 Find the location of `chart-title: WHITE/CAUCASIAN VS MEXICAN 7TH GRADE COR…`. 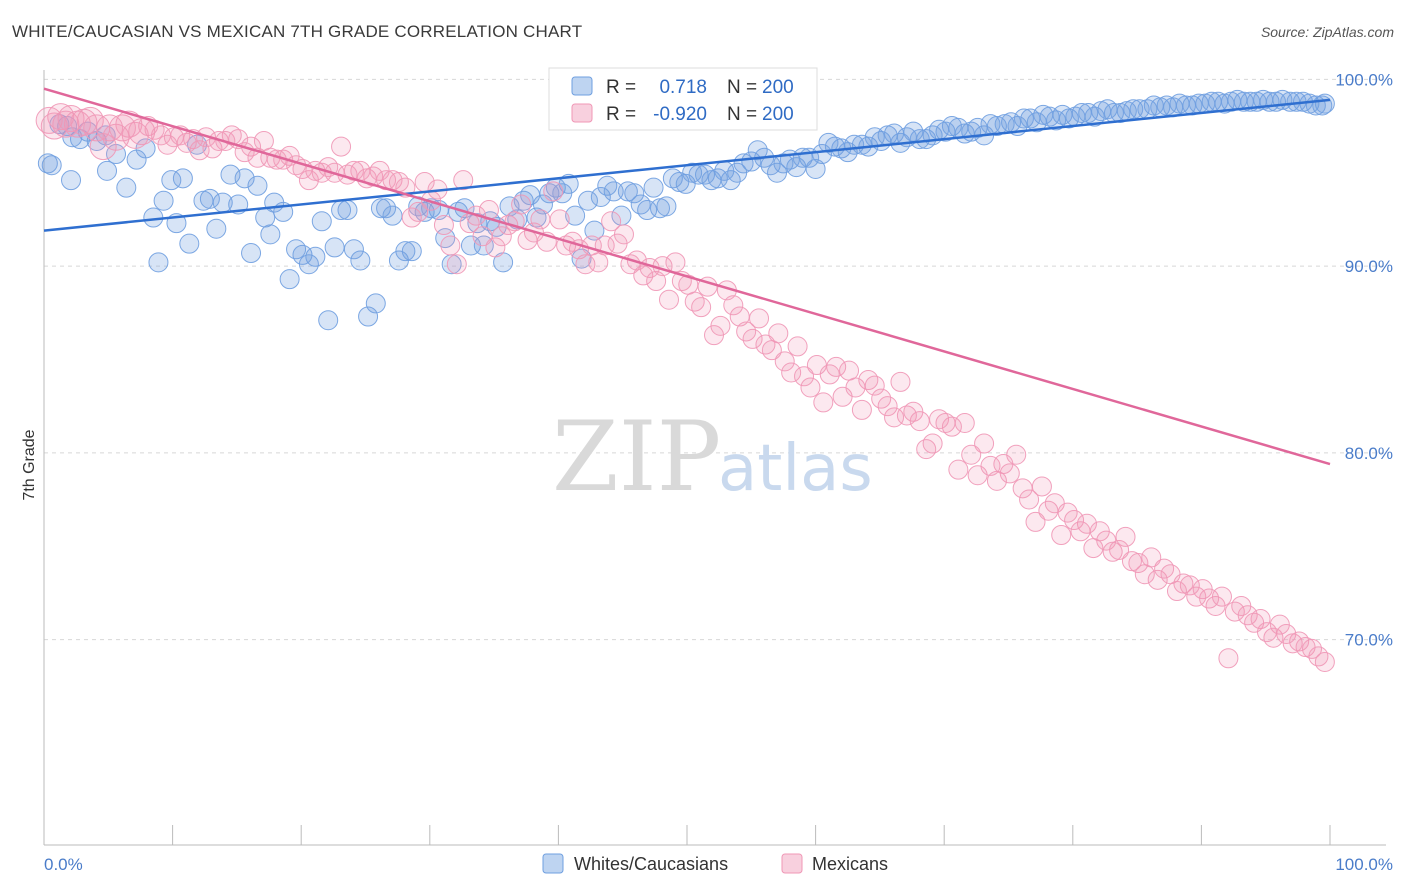

chart-title: WHITE/CAUCASIAN VS MEXICAN 7TH GRADE COR… is located at coordinates (297, 31).